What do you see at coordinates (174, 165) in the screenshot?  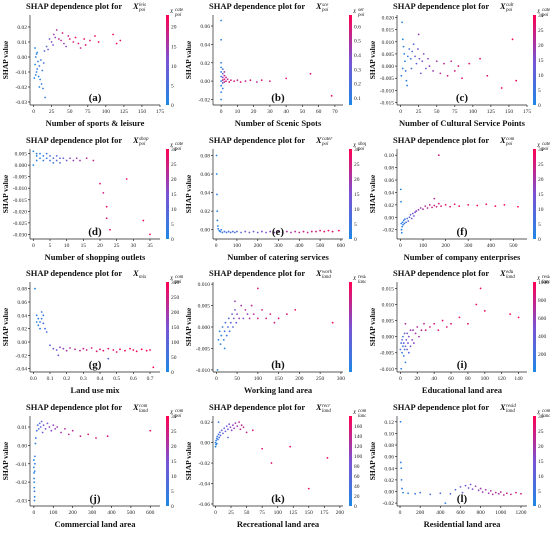 I see `colorbar-tick-label: 25` at bounding box center [174, 165].